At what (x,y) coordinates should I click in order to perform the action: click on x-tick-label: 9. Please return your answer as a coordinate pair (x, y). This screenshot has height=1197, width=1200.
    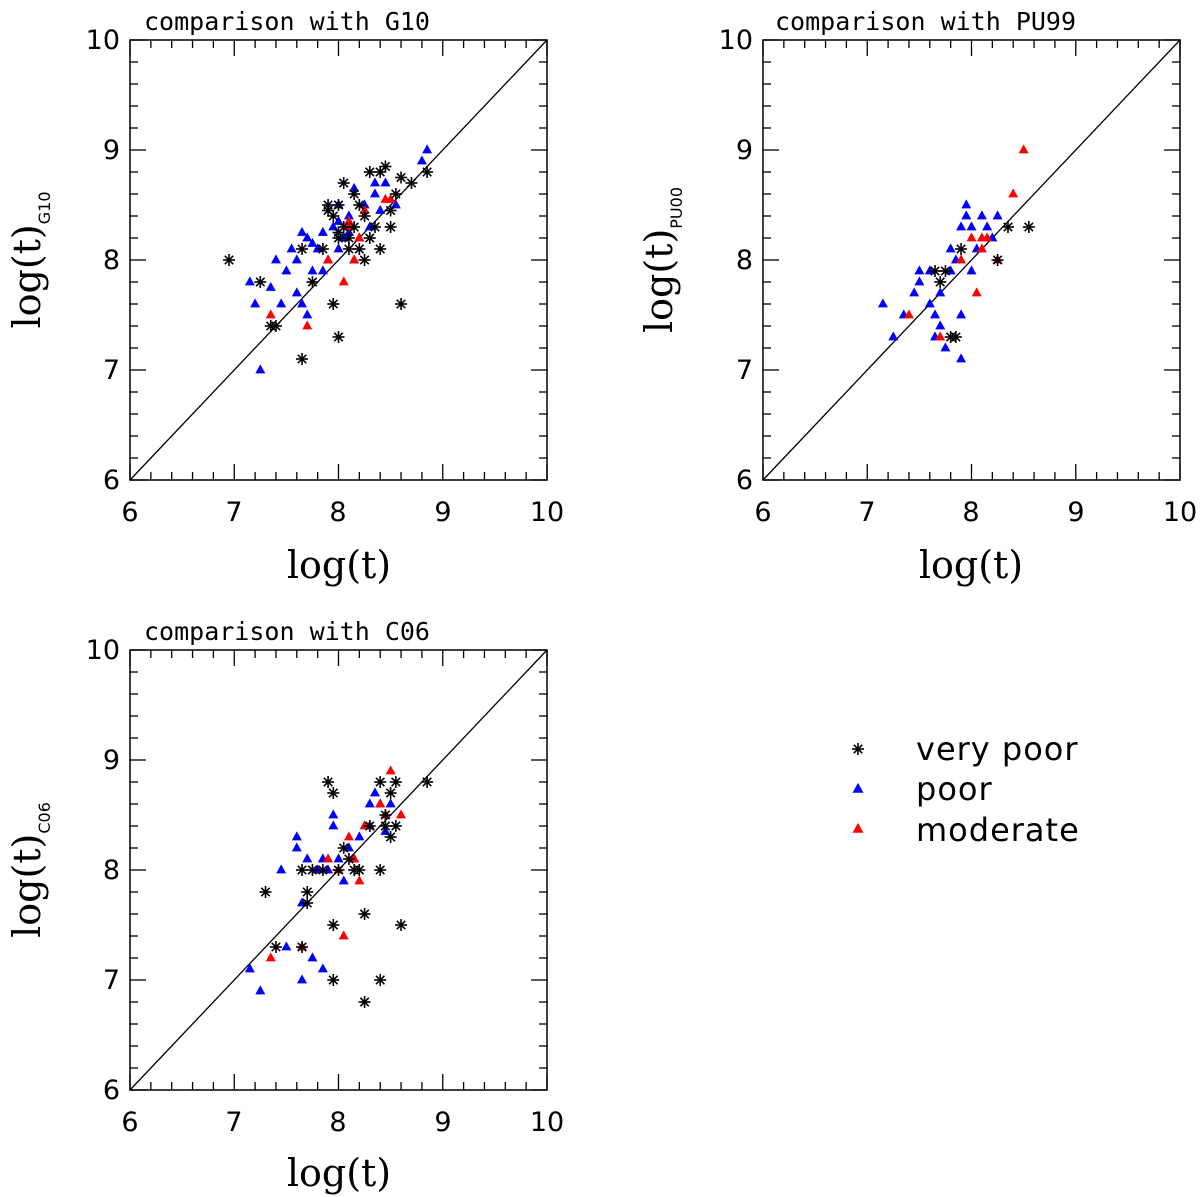
    Looking at the image, I should click on (442, 512).